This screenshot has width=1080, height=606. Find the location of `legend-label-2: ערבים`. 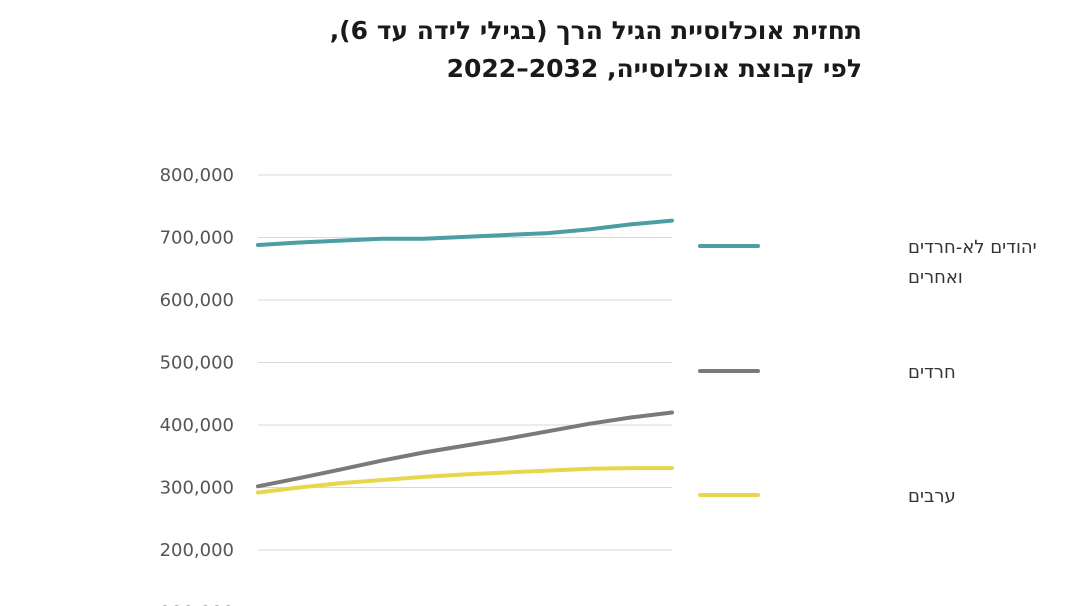

legend-label-2: ערבים is located at coordinates (932, 496).